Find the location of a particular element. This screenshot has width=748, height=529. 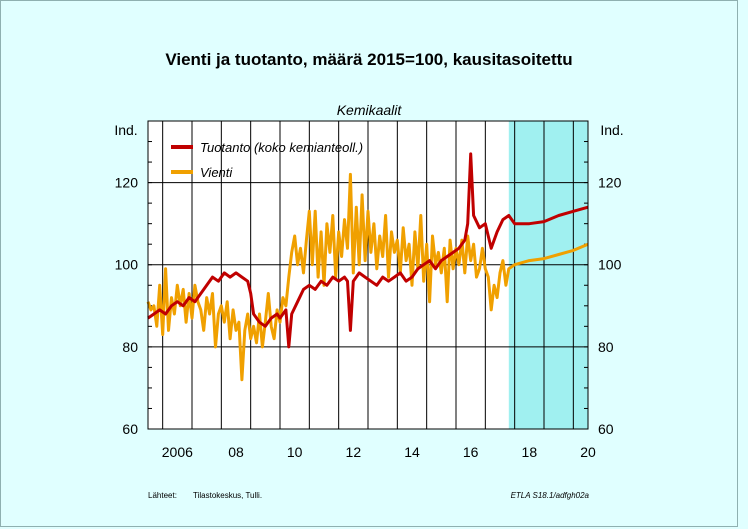

x-tick-label: 20 is located at coordinates (588, 452).